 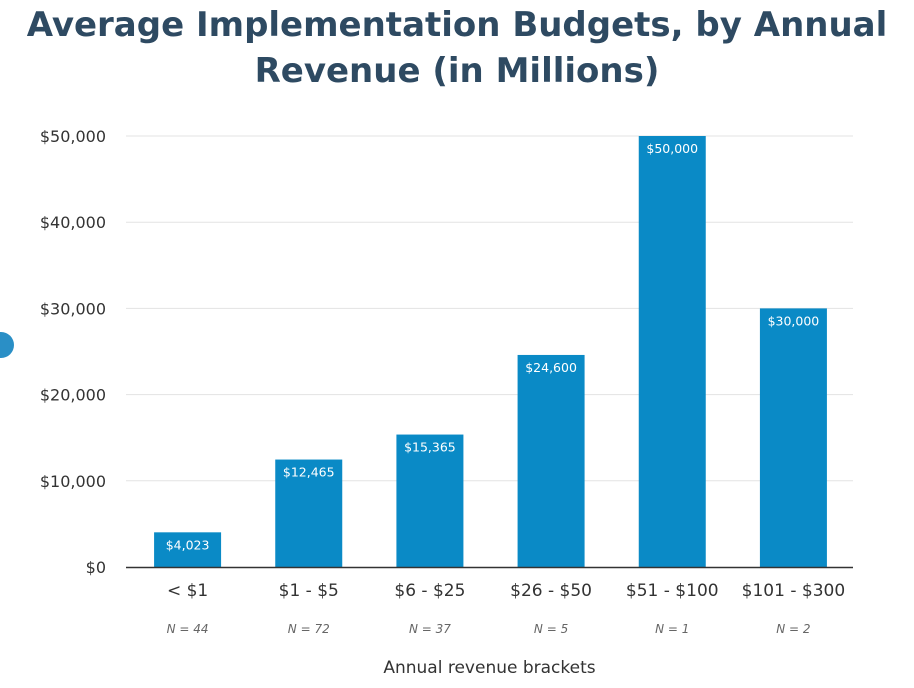 I want to click on x-tick-label: $101 - $300, so click(x=793, y=591).